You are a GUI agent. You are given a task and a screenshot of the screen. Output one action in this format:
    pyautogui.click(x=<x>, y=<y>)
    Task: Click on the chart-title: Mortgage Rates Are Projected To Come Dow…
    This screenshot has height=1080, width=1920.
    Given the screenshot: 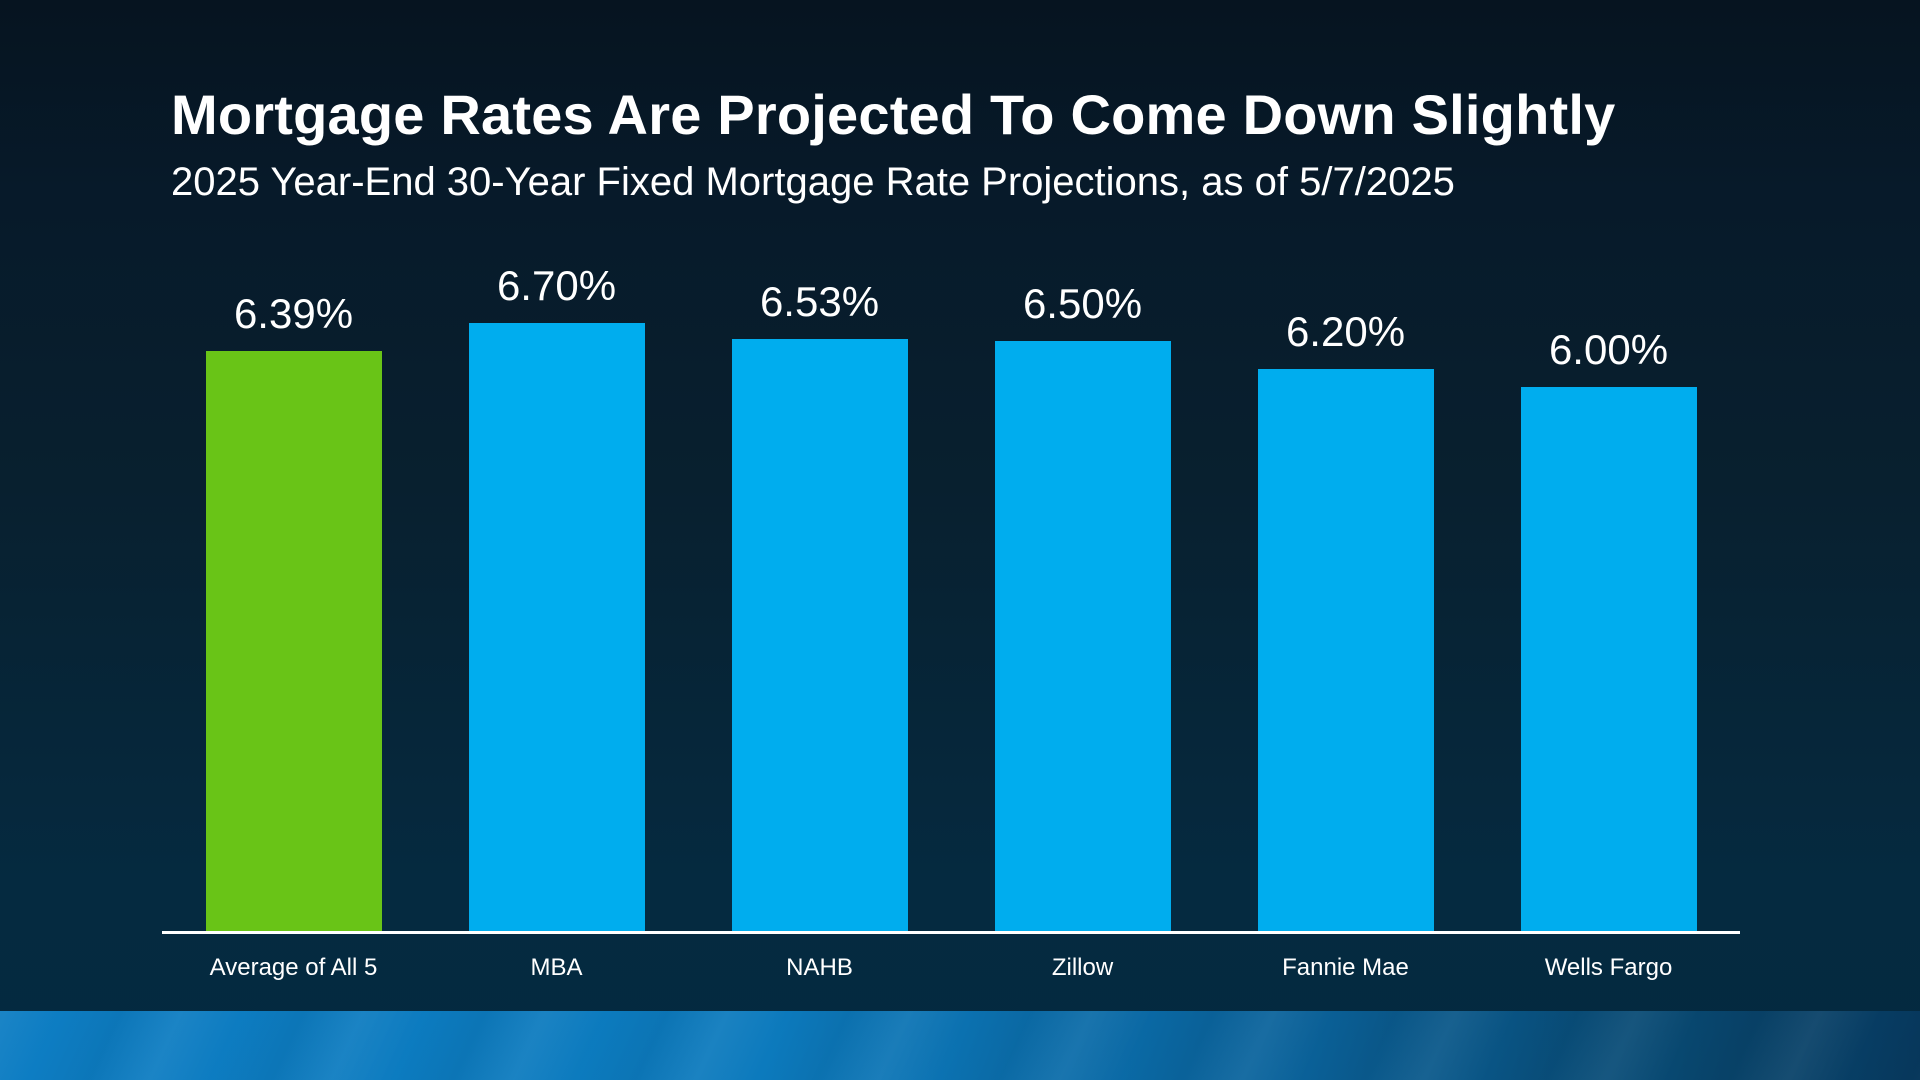 What is the action you would take?
    pyautogui.click(x=893, y=114)
    